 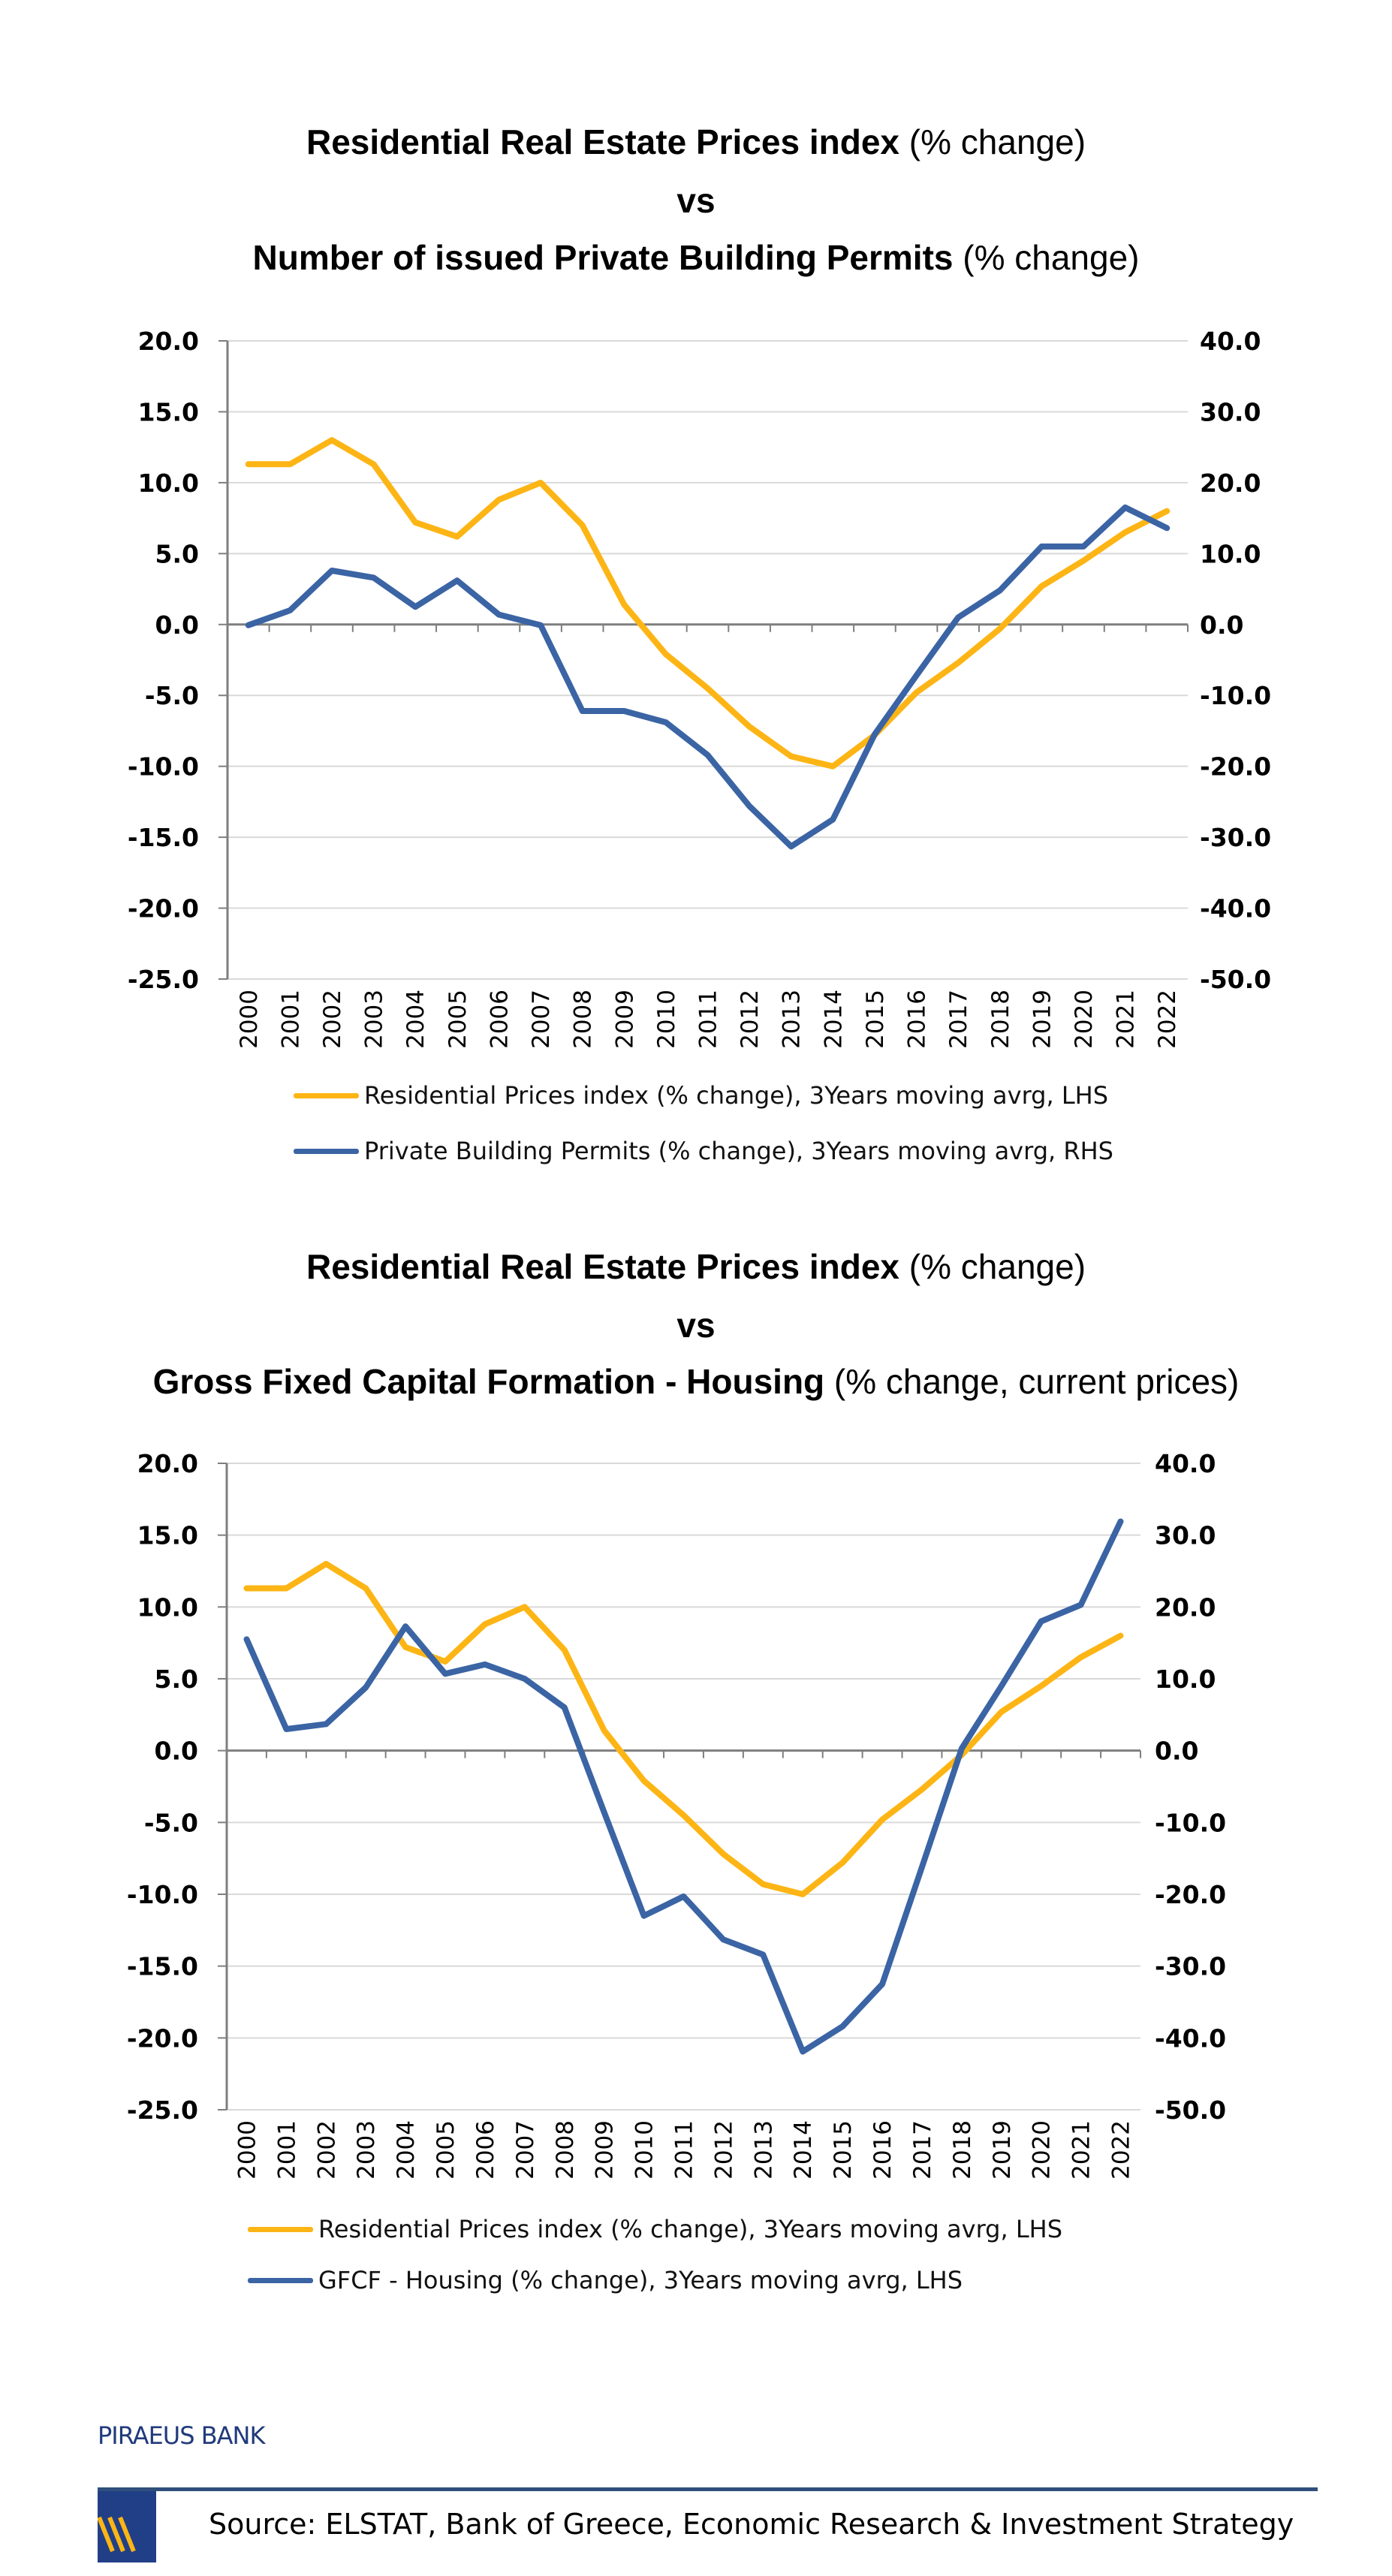 What do you see at coordinates (280, 2280) in the screenshot?
I see `chart2-legend-swatch-gfcf` at bounding box center [280, 2280].